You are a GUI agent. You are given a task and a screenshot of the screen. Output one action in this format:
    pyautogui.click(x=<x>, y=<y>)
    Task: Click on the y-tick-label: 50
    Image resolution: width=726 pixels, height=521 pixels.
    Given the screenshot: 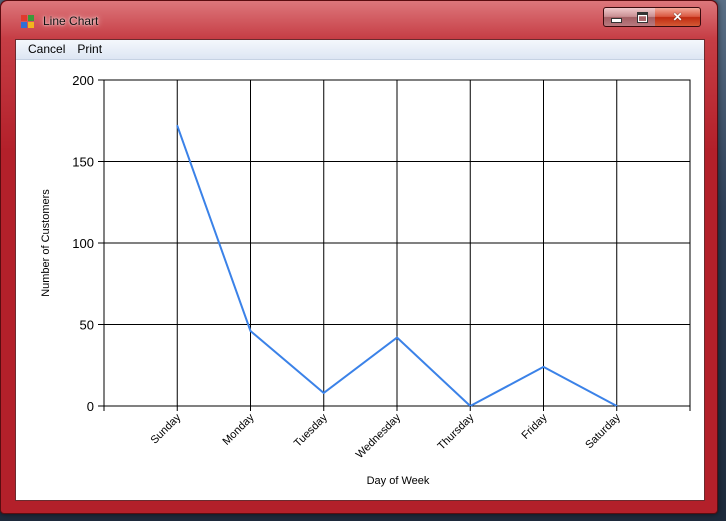 What is the action you would take?
    pyautogui.click(x=87, y=325)
    